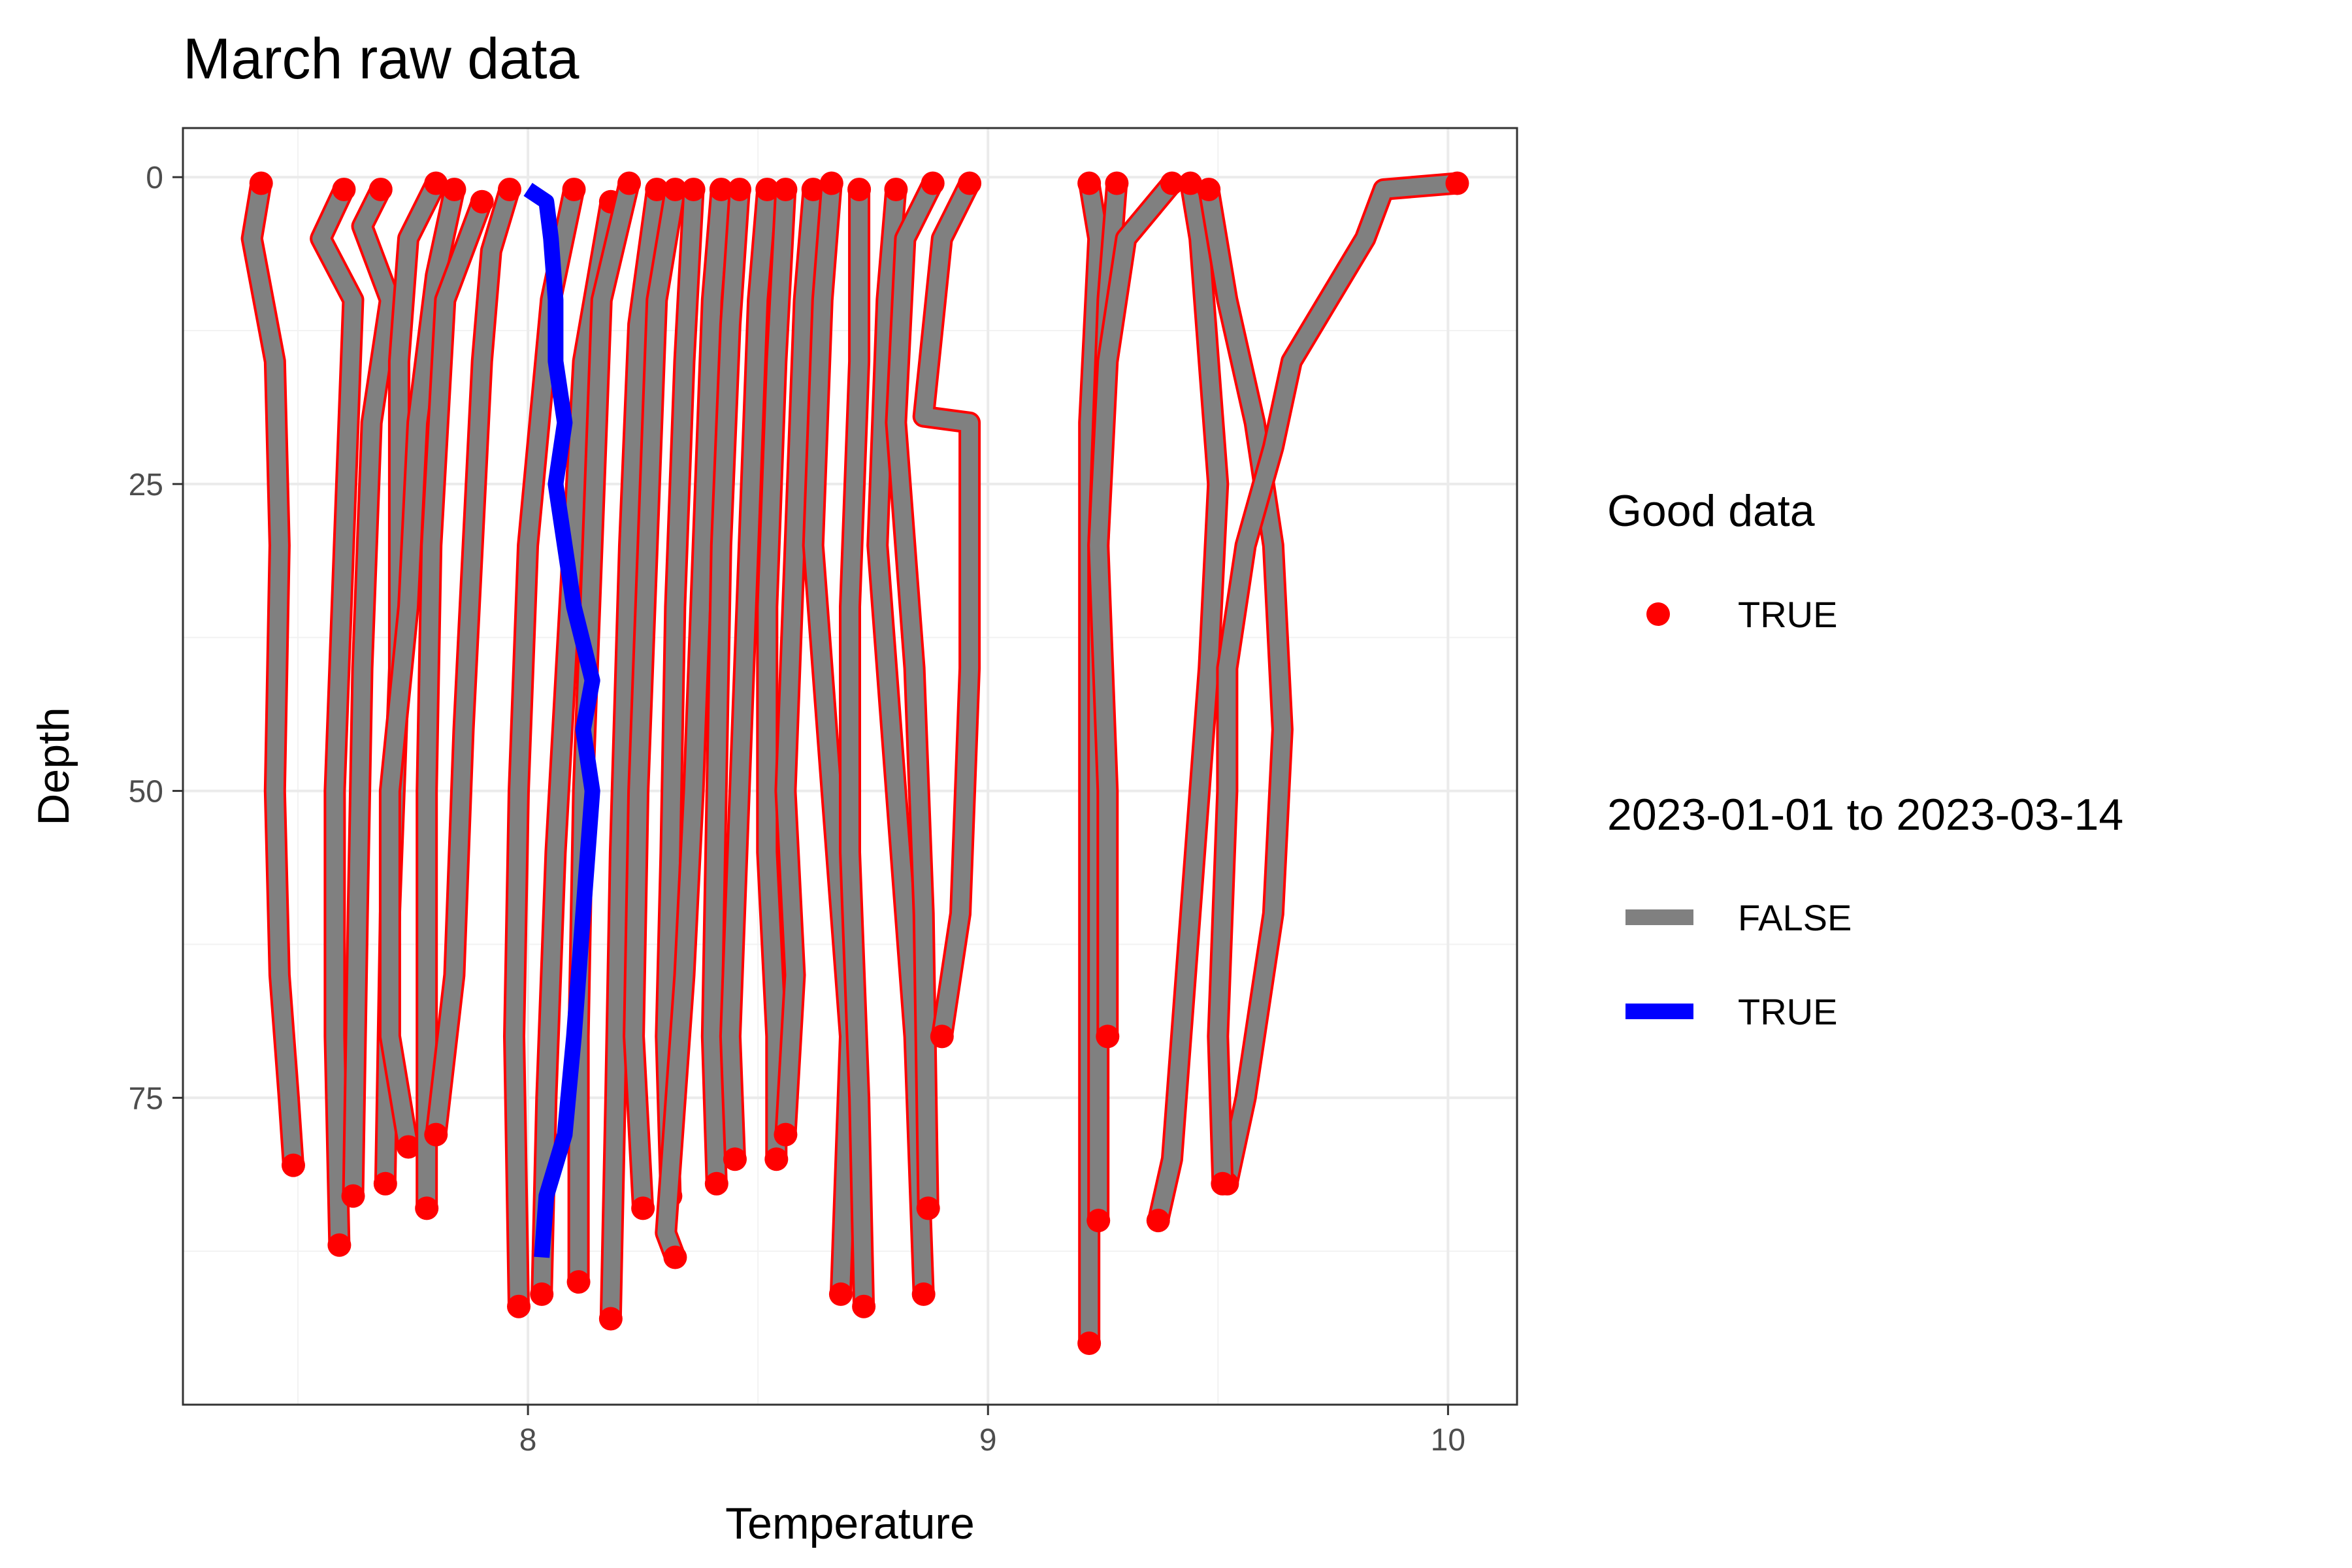  What do you see at coordinates (1711, 511) in the screenshot?
I see `legend-title-good-data: Good data` at bounding box center [1711, 511].